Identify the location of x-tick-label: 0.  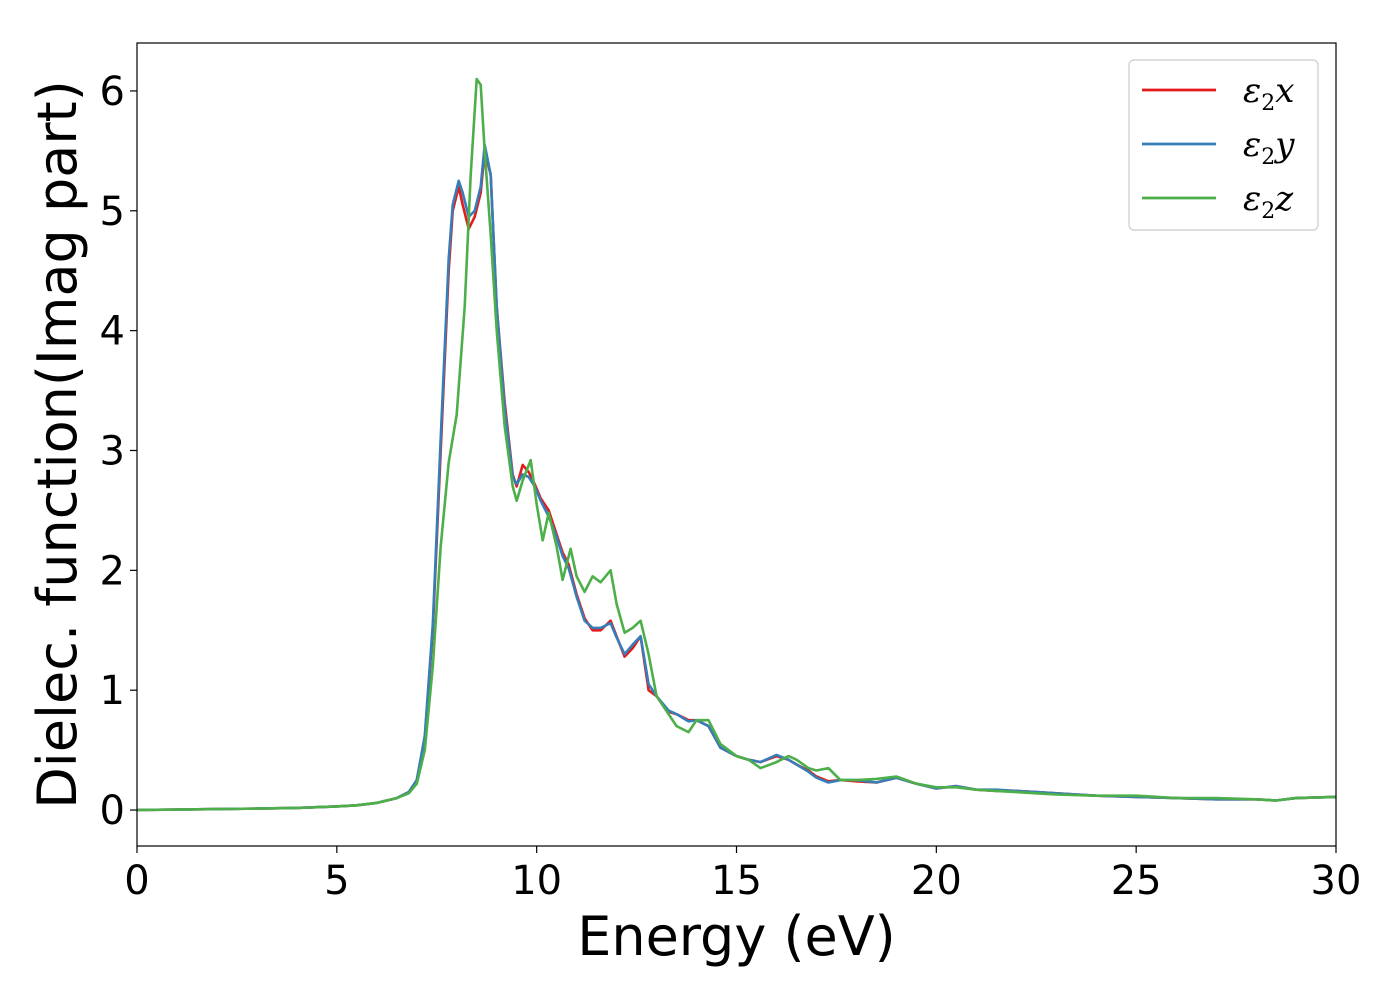
(136, 881).